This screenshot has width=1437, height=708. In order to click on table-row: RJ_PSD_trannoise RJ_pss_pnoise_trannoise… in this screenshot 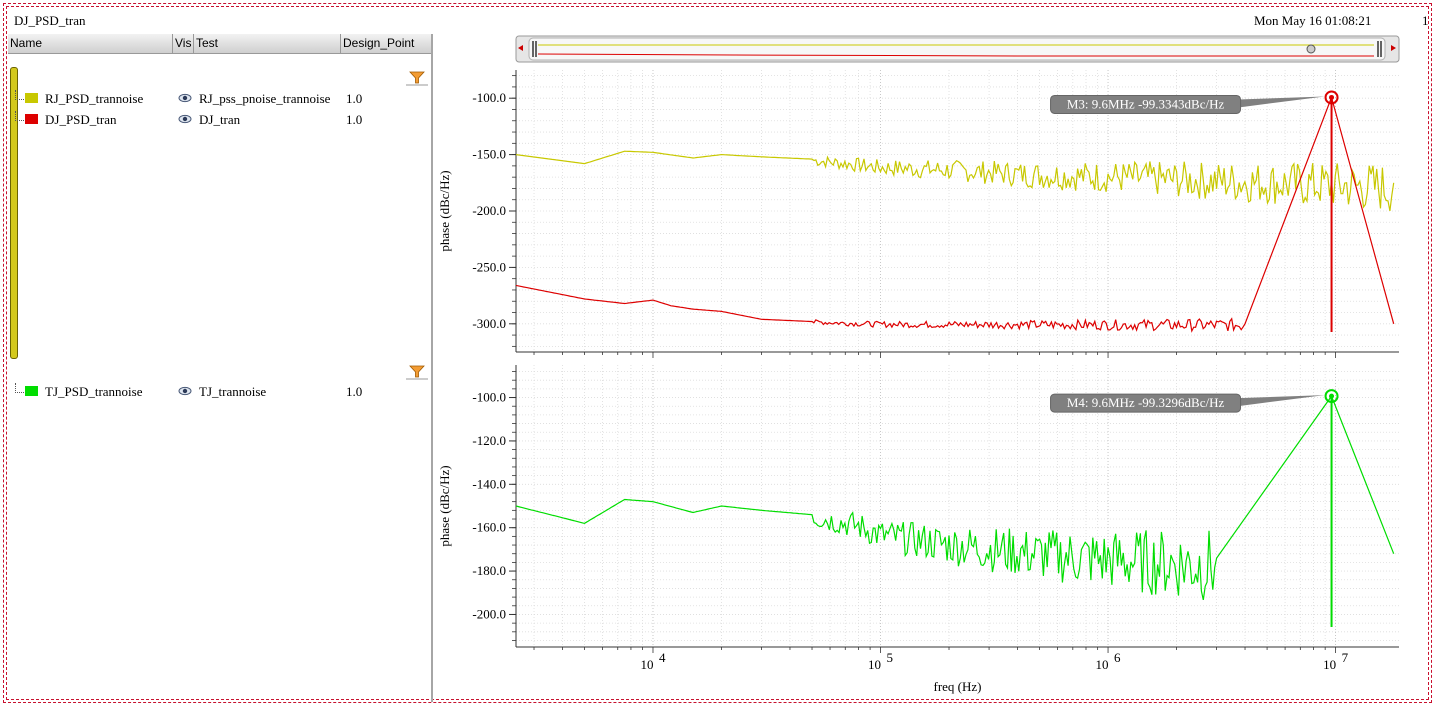, I will do `click(220, 99)`.